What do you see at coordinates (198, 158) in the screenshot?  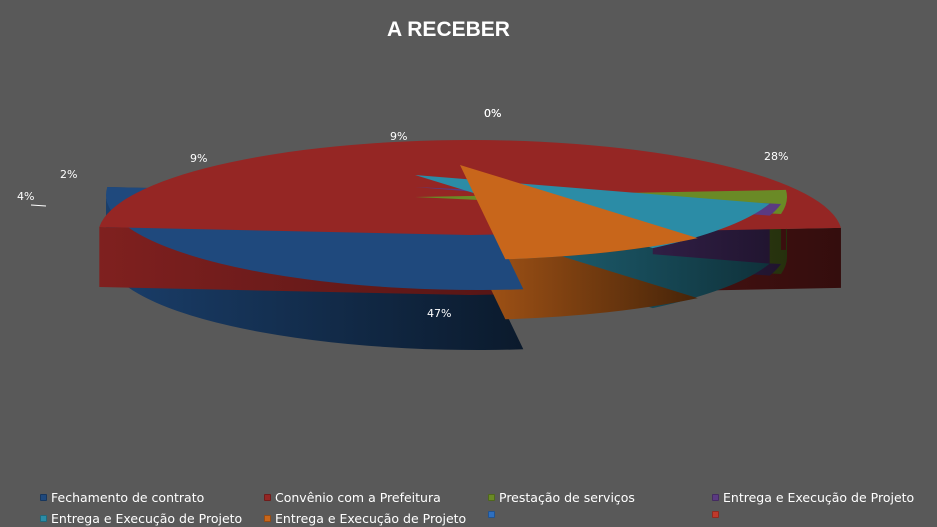 I see `slice-label-4: 9%` at bounding box center [198, 158].